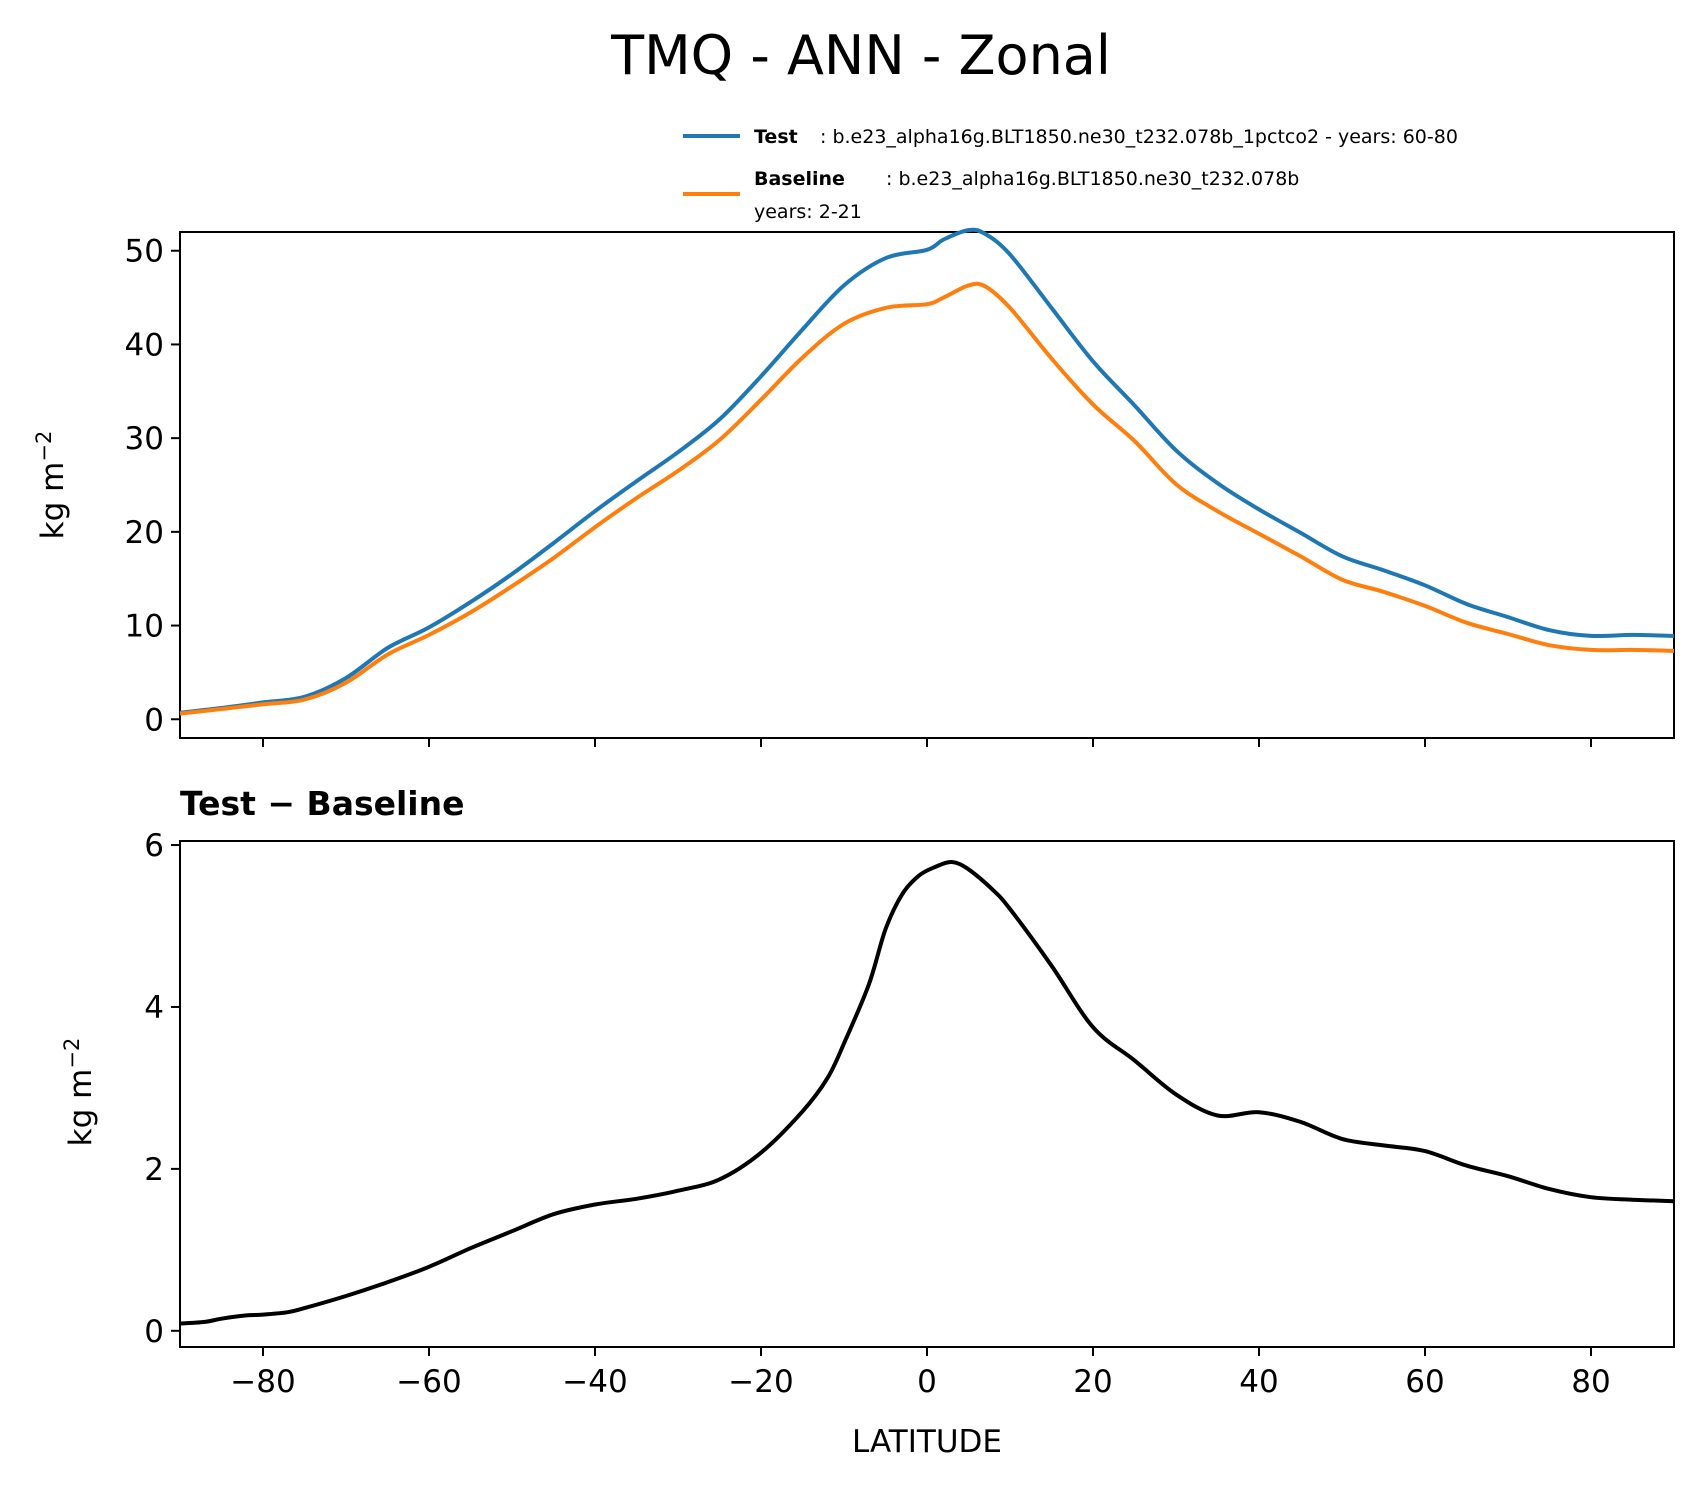 This screenshot has width=1696, height=1496. What do you see at coordinates (808, 212) in the screenshot?
I see `legend-baseline-years: years: 2-21` at bounding box center [808, 212].